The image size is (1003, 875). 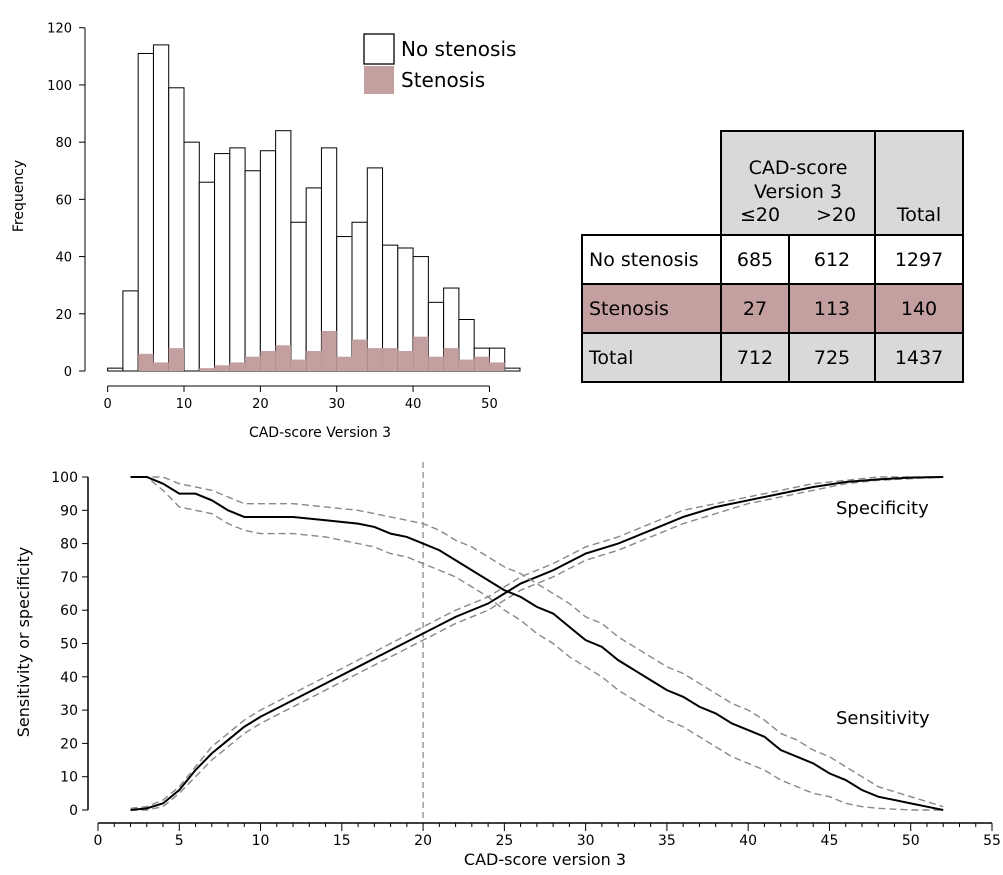 What do you see at coordinates (755, 357) in the screenshot?
I see `table-cell: 712` at bounding box center [755, 357].